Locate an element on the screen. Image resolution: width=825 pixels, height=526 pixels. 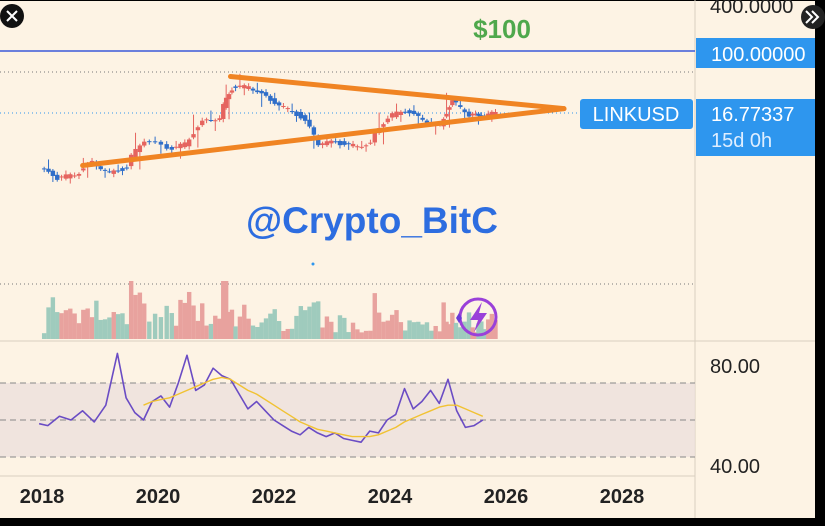
lightning-bolt-icon is located at coordinates (477, 317).